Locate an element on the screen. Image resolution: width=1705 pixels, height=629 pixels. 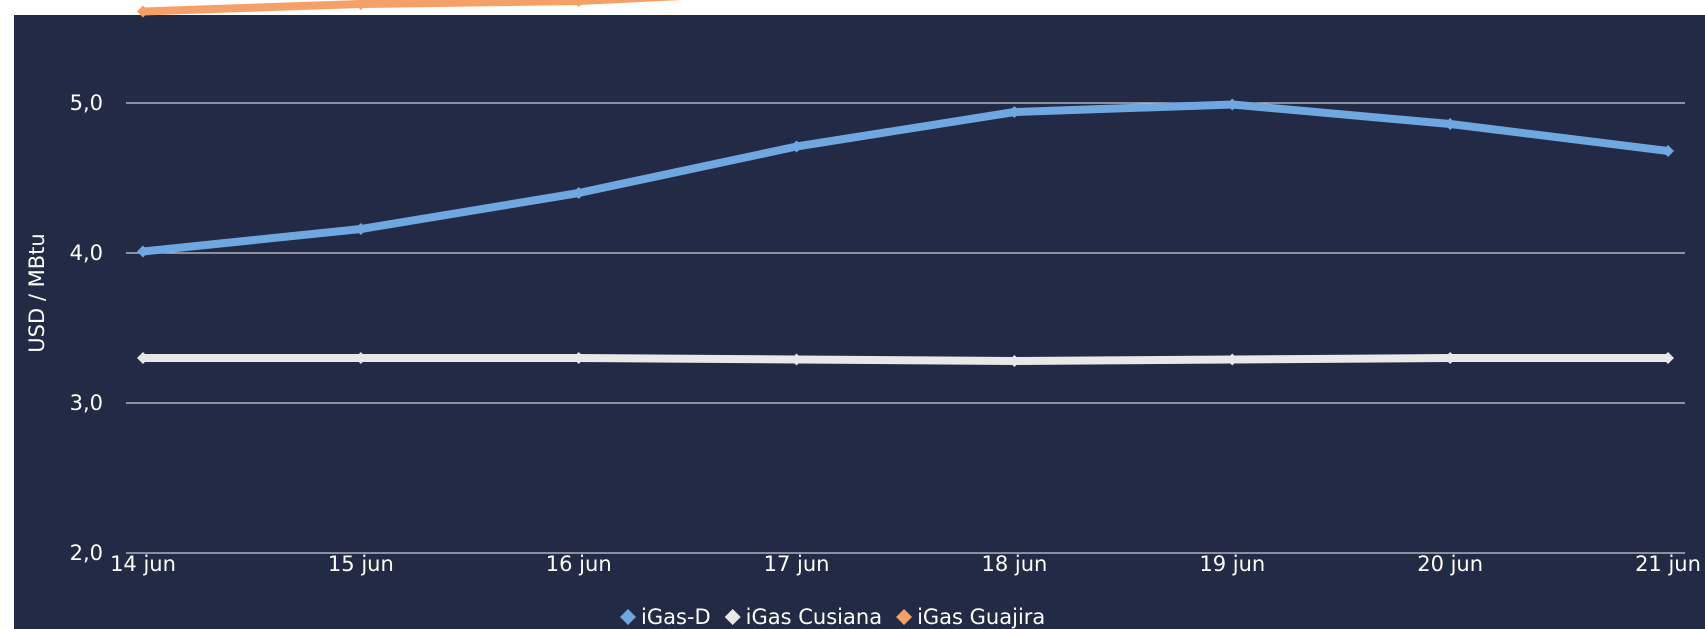
legend-label: iGas Guajira is located at coordinates (981, 617).